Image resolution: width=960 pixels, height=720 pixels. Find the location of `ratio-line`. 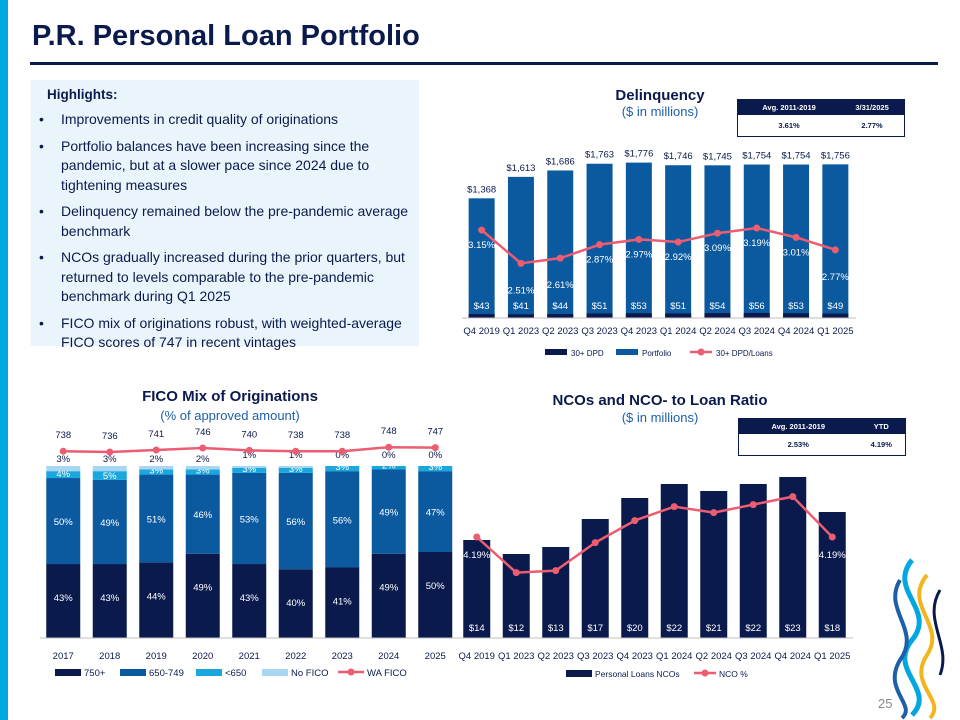

ratio-line is located at coordinates (658, 245).